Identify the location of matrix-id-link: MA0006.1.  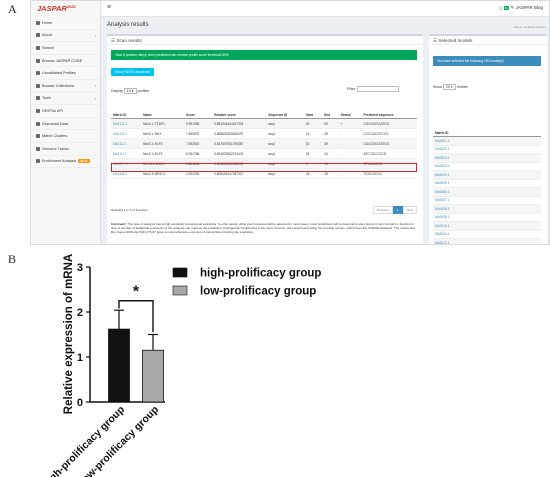
(487, 192).